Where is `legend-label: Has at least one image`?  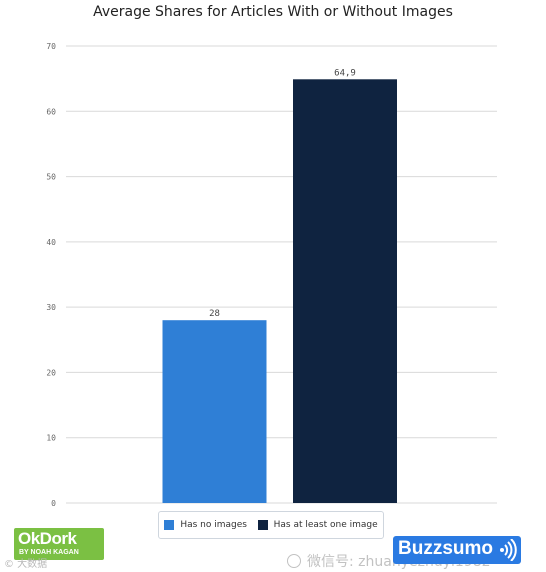
legend-label: Has at least one image is located at coordinates (325, 525).